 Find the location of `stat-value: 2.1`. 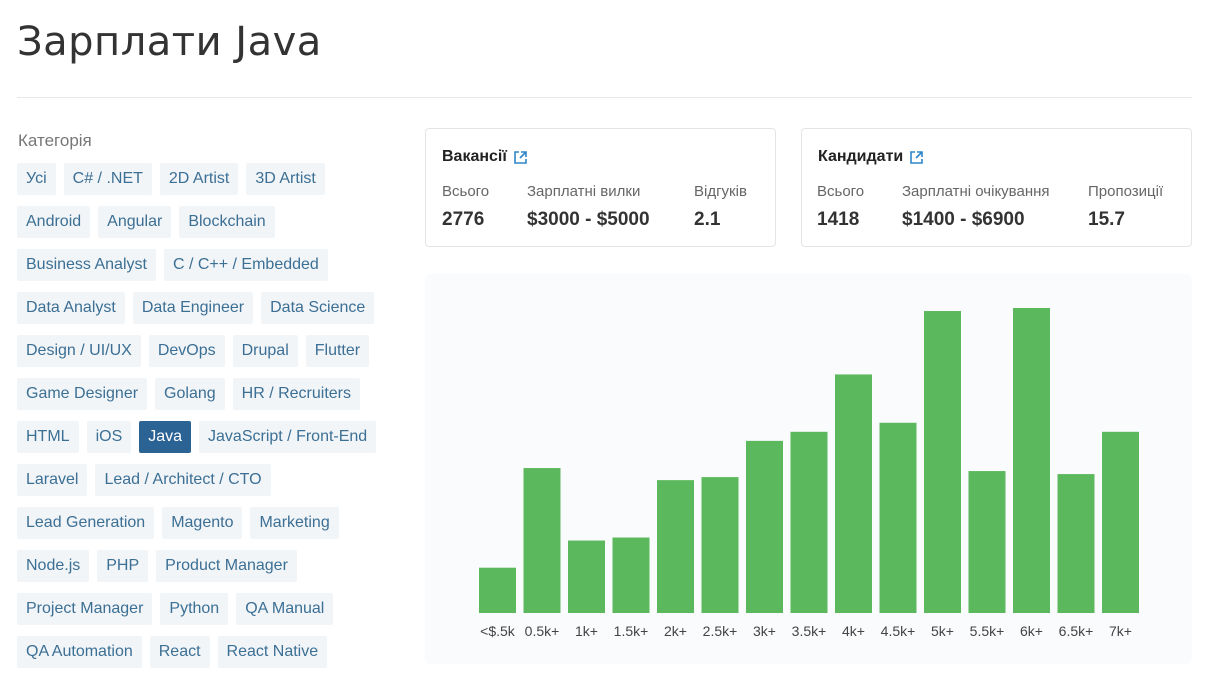

stat-value: 2.1 is located at coordinates (707, 219).